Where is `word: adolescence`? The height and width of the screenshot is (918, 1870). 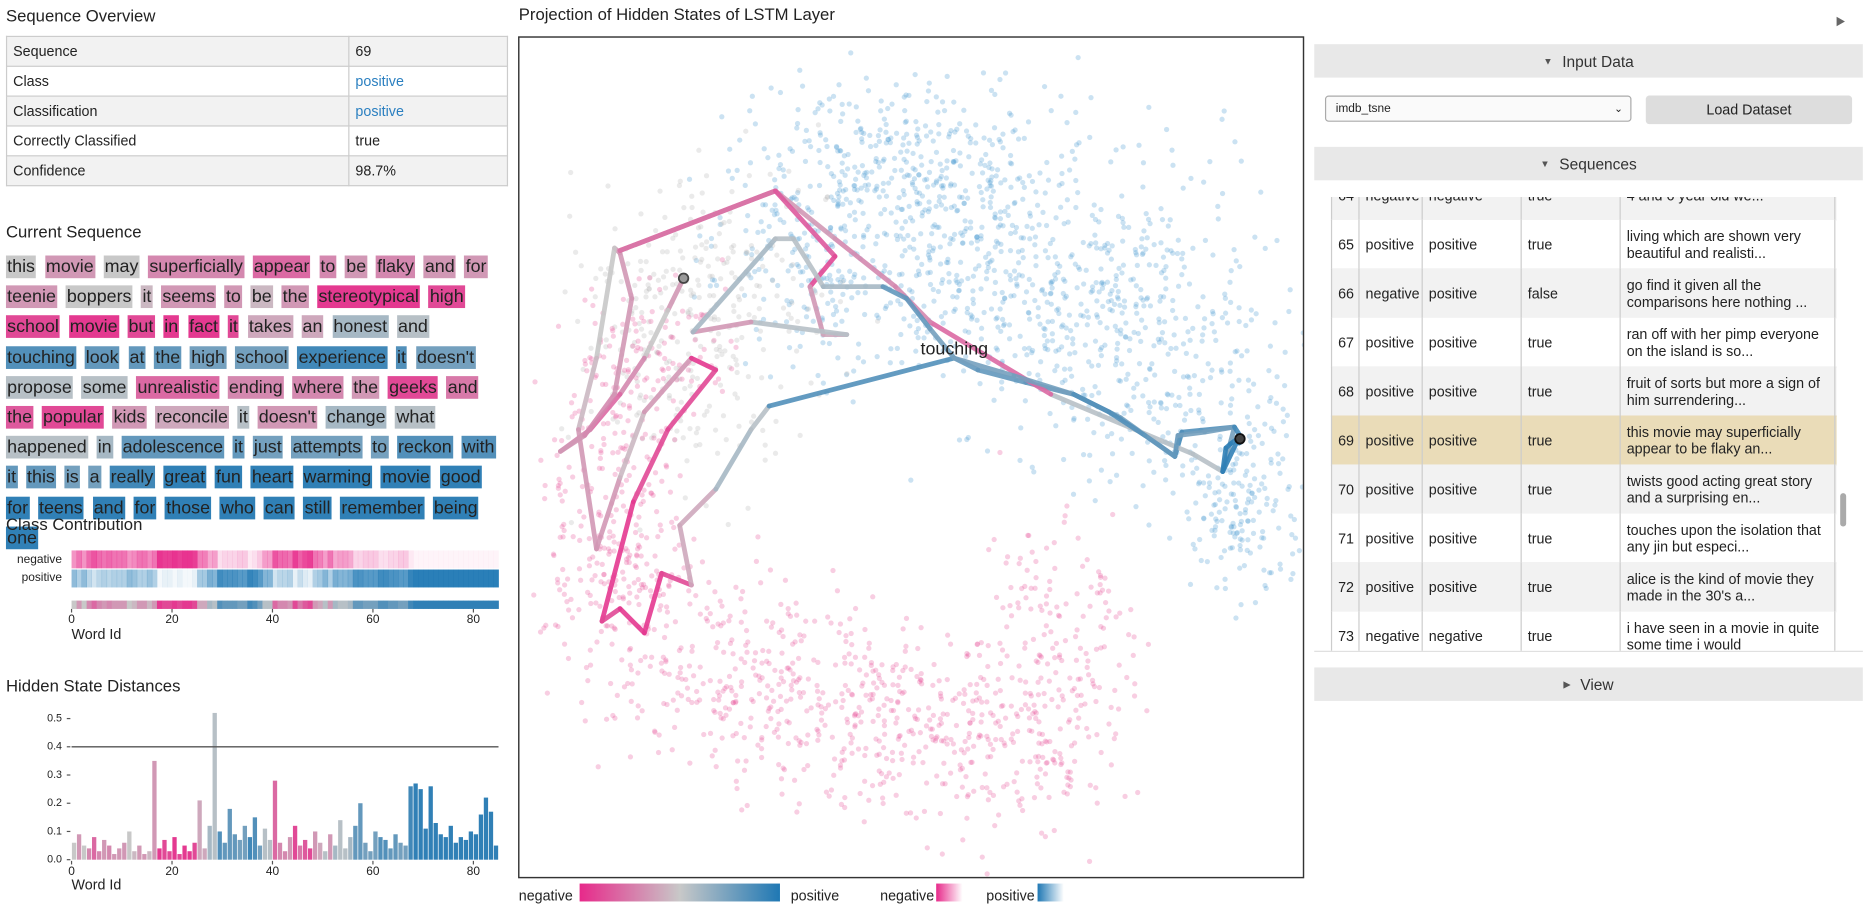 word: adolescence is located at coordinates (173, 447).